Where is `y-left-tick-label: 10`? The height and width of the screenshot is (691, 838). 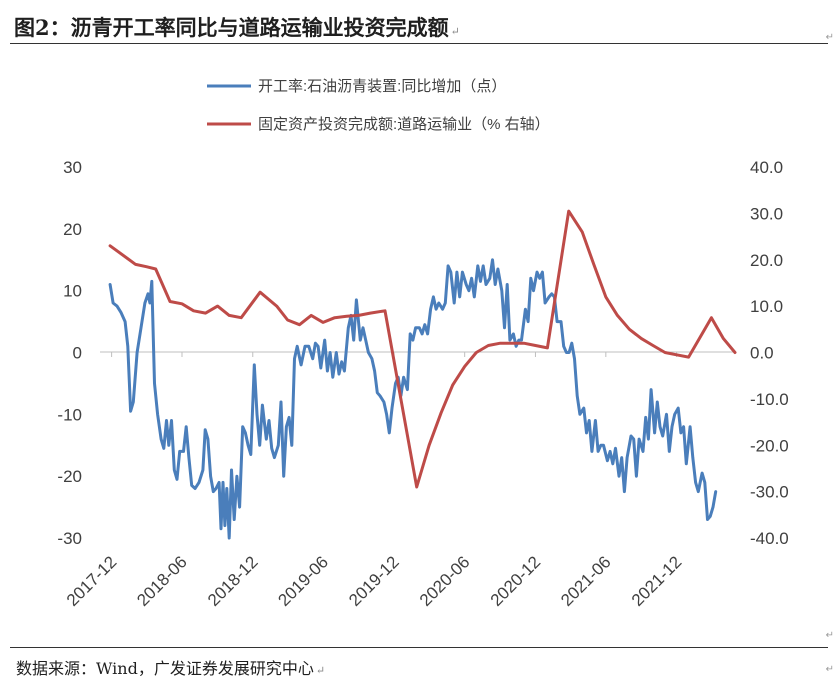 y-left-tick-label: 10 is located at coordinates (72, 291).